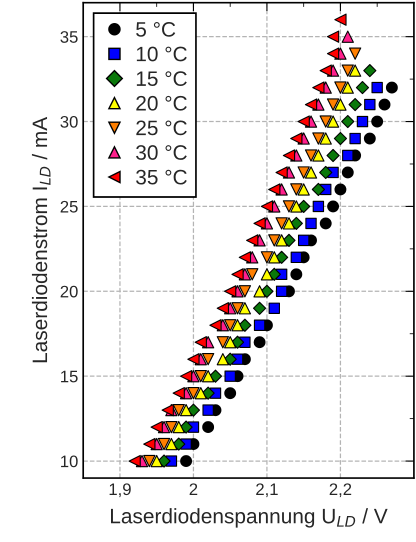 This screenshot has height=542, width=416. I want to click on y-tick-label: 30, so click(69, 122).